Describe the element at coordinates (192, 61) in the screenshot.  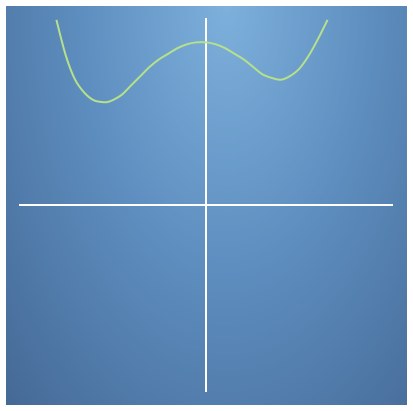
I see `series-curve` at that location.